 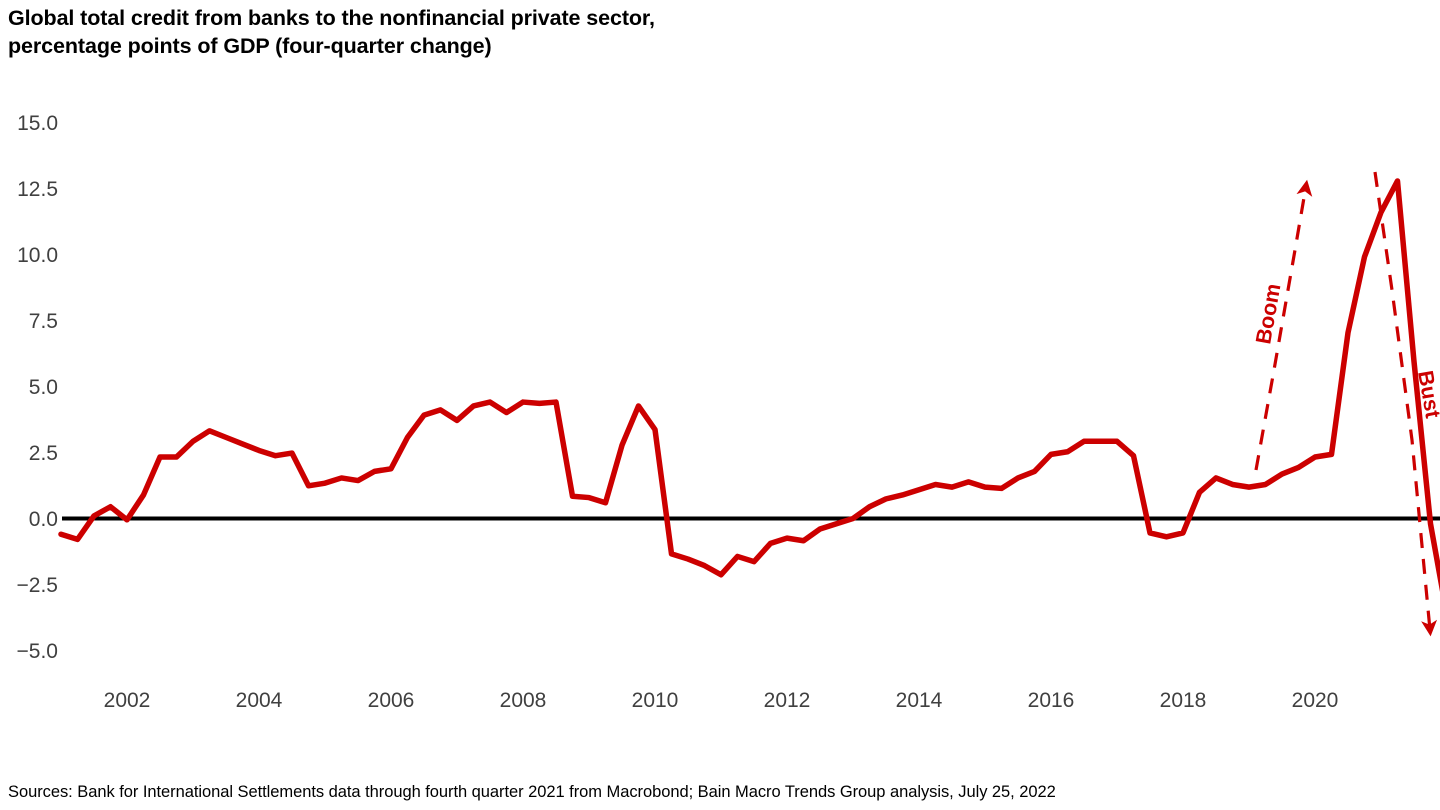 What do you see at coordinates (1315, 700) in the screenshot?
I see `x-tick-label: 2020` at bounding box center [1315, 700].